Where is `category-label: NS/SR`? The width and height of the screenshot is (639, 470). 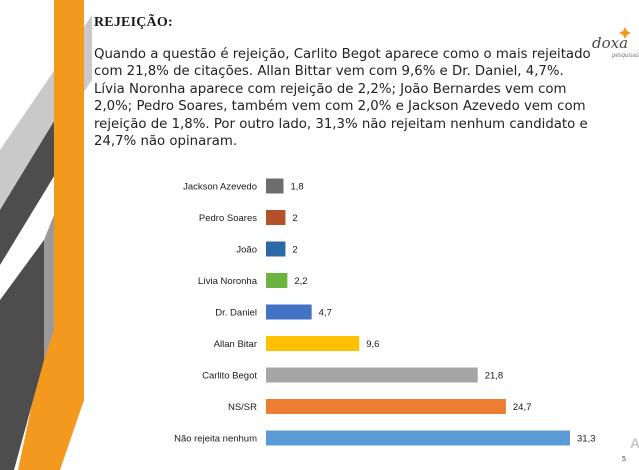
category-label: NS/SR is located at coordinates (242, 407).